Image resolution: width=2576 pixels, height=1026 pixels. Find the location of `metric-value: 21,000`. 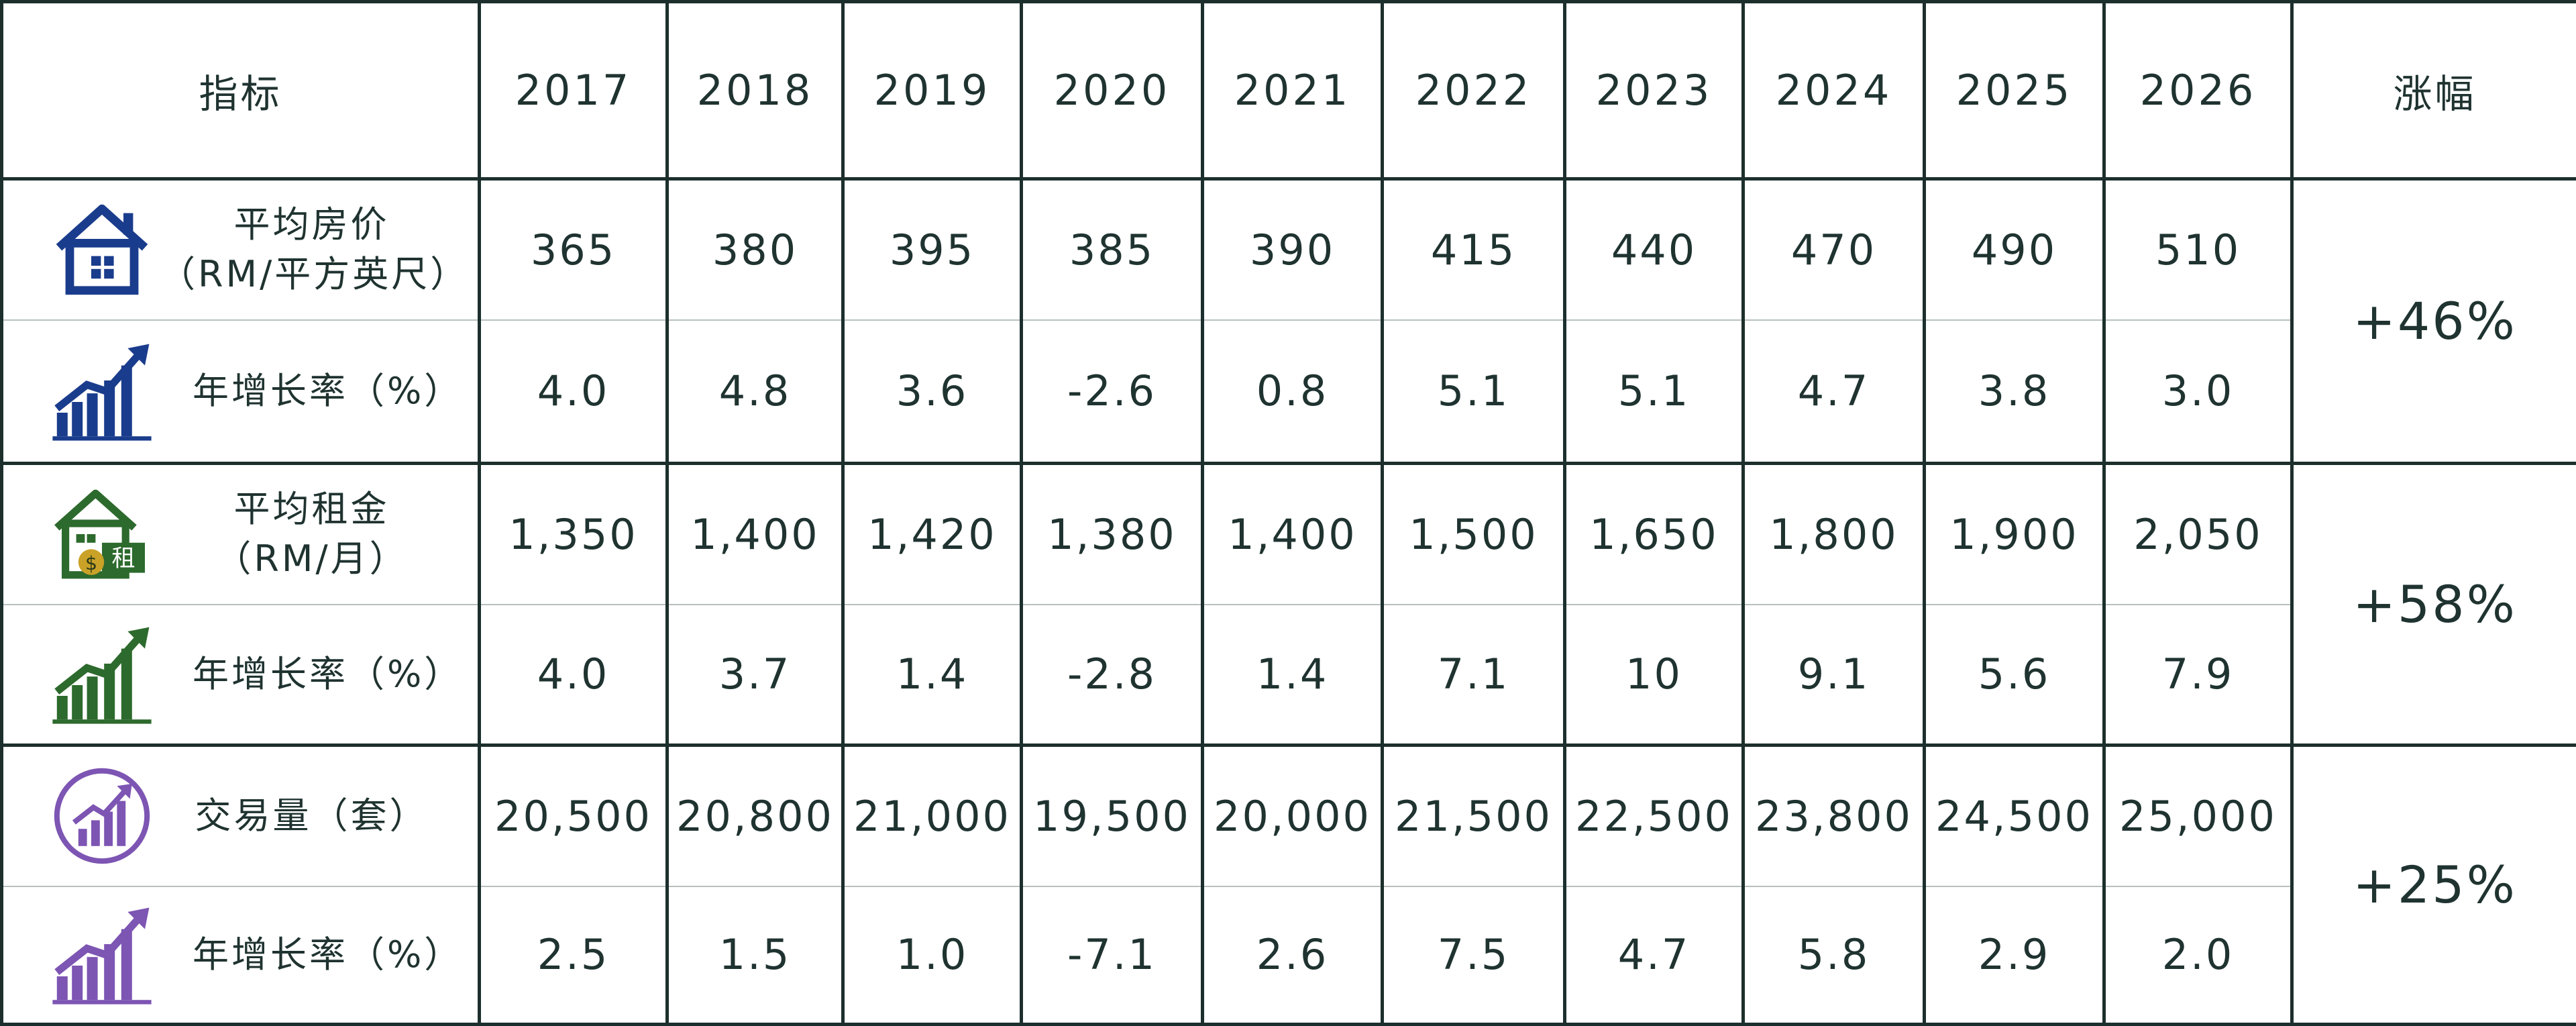

metric-value: 21,000 is located at coordinates (932, 816).